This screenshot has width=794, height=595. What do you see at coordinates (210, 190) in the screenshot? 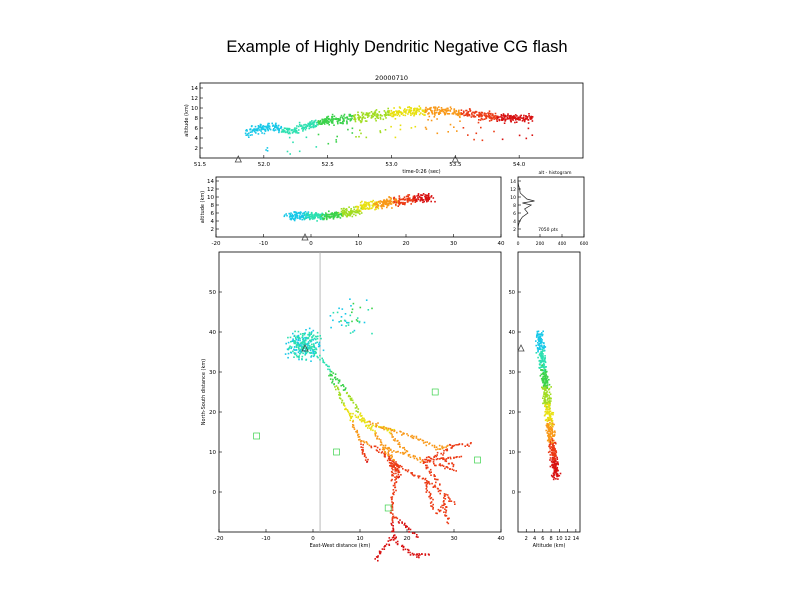
I see `y-tick-label: 12` at bounding box center [210, 190].